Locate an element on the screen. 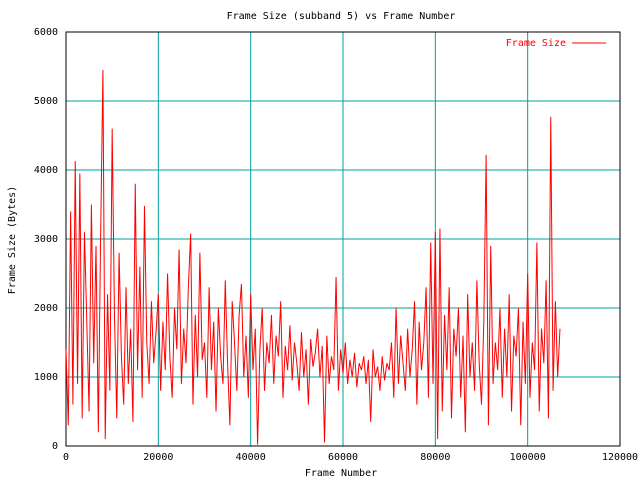  legend-label: Frame Size is located at coordinates (536, 43).